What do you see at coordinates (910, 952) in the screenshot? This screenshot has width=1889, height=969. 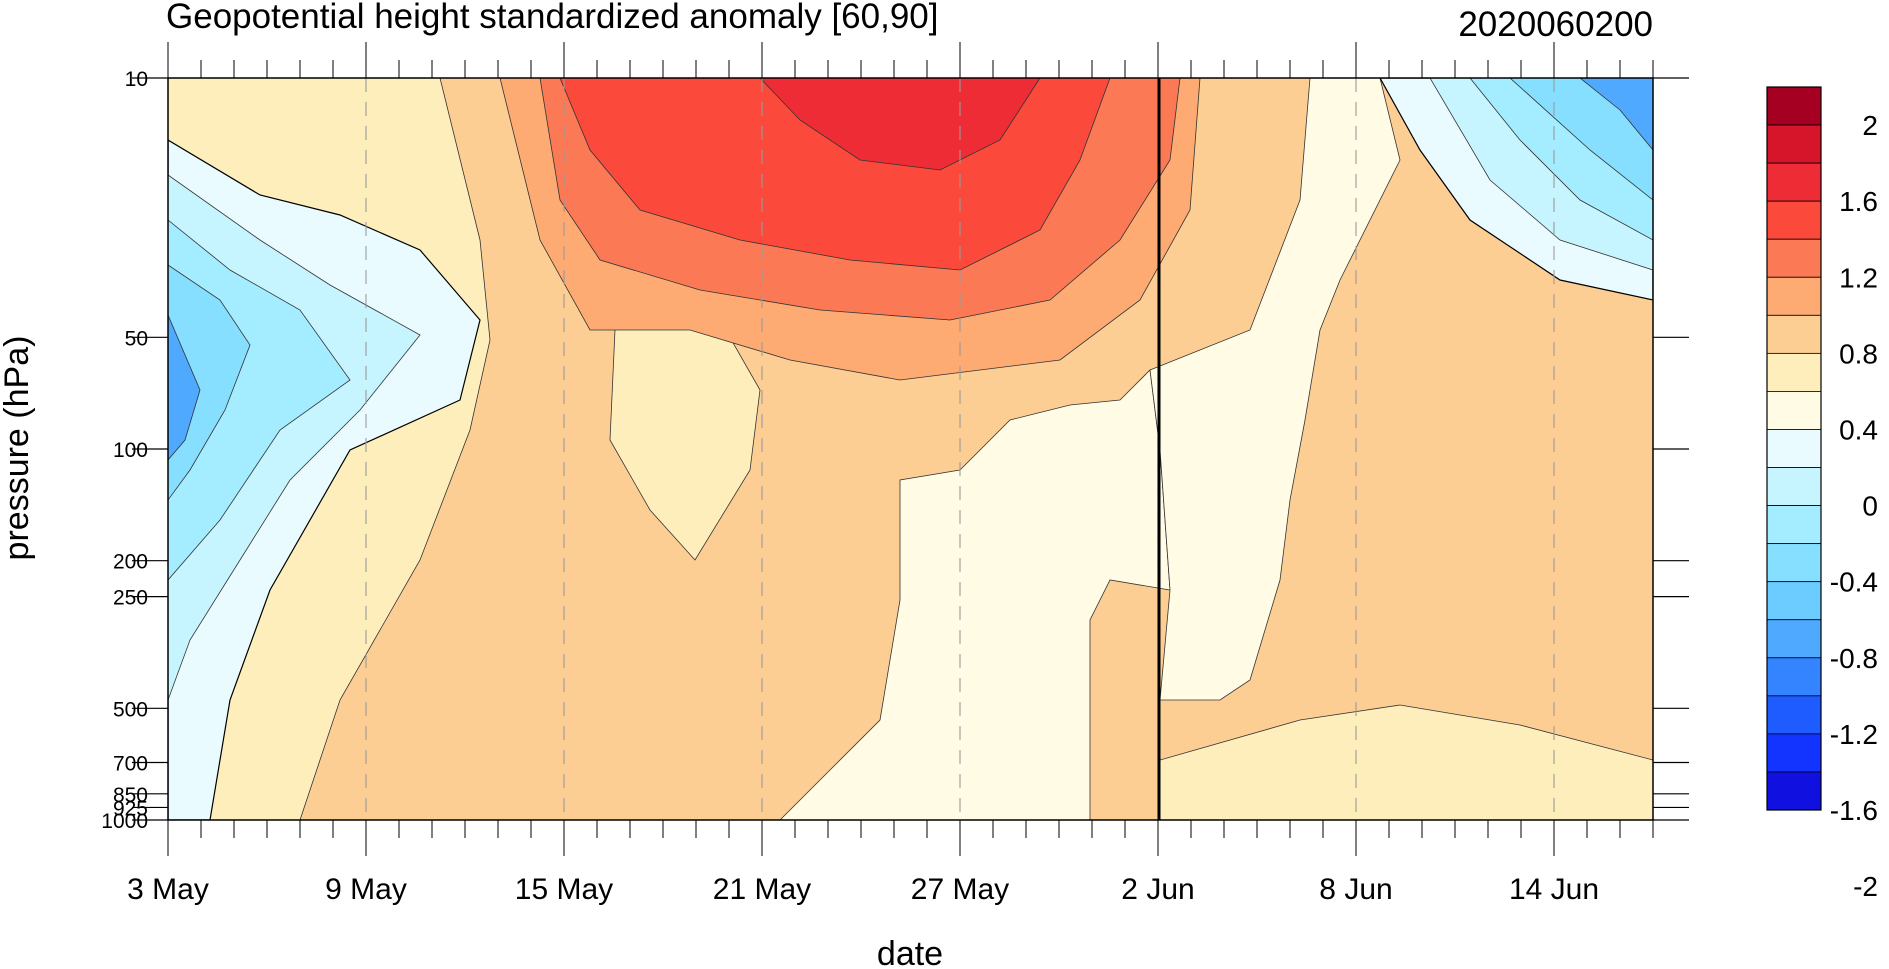 I see `x-axis-title: date` at bounding box center [910, 952].